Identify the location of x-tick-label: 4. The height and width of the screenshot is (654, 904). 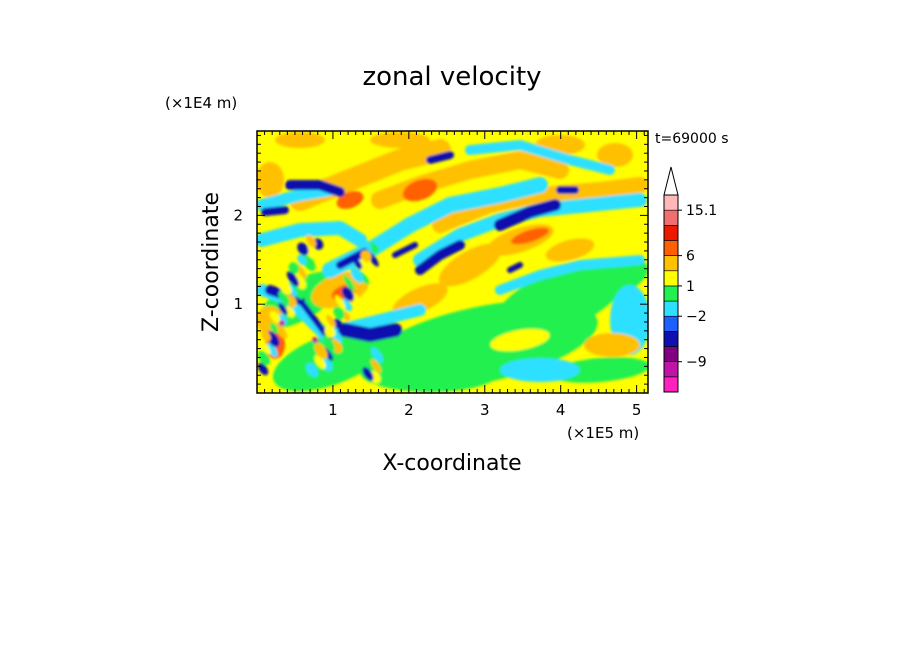
(561, 410).